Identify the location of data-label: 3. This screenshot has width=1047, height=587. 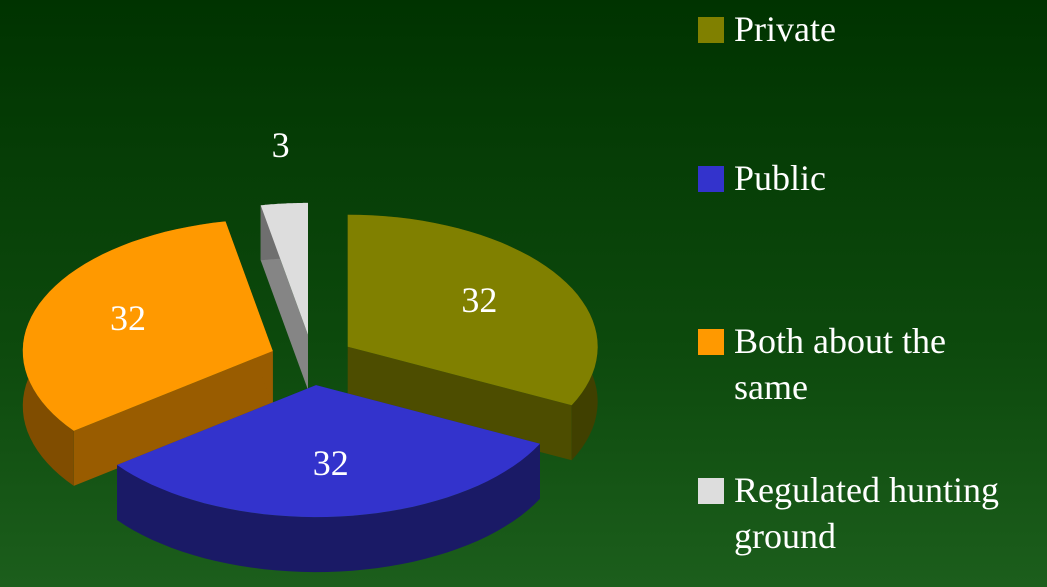
(281, 145).